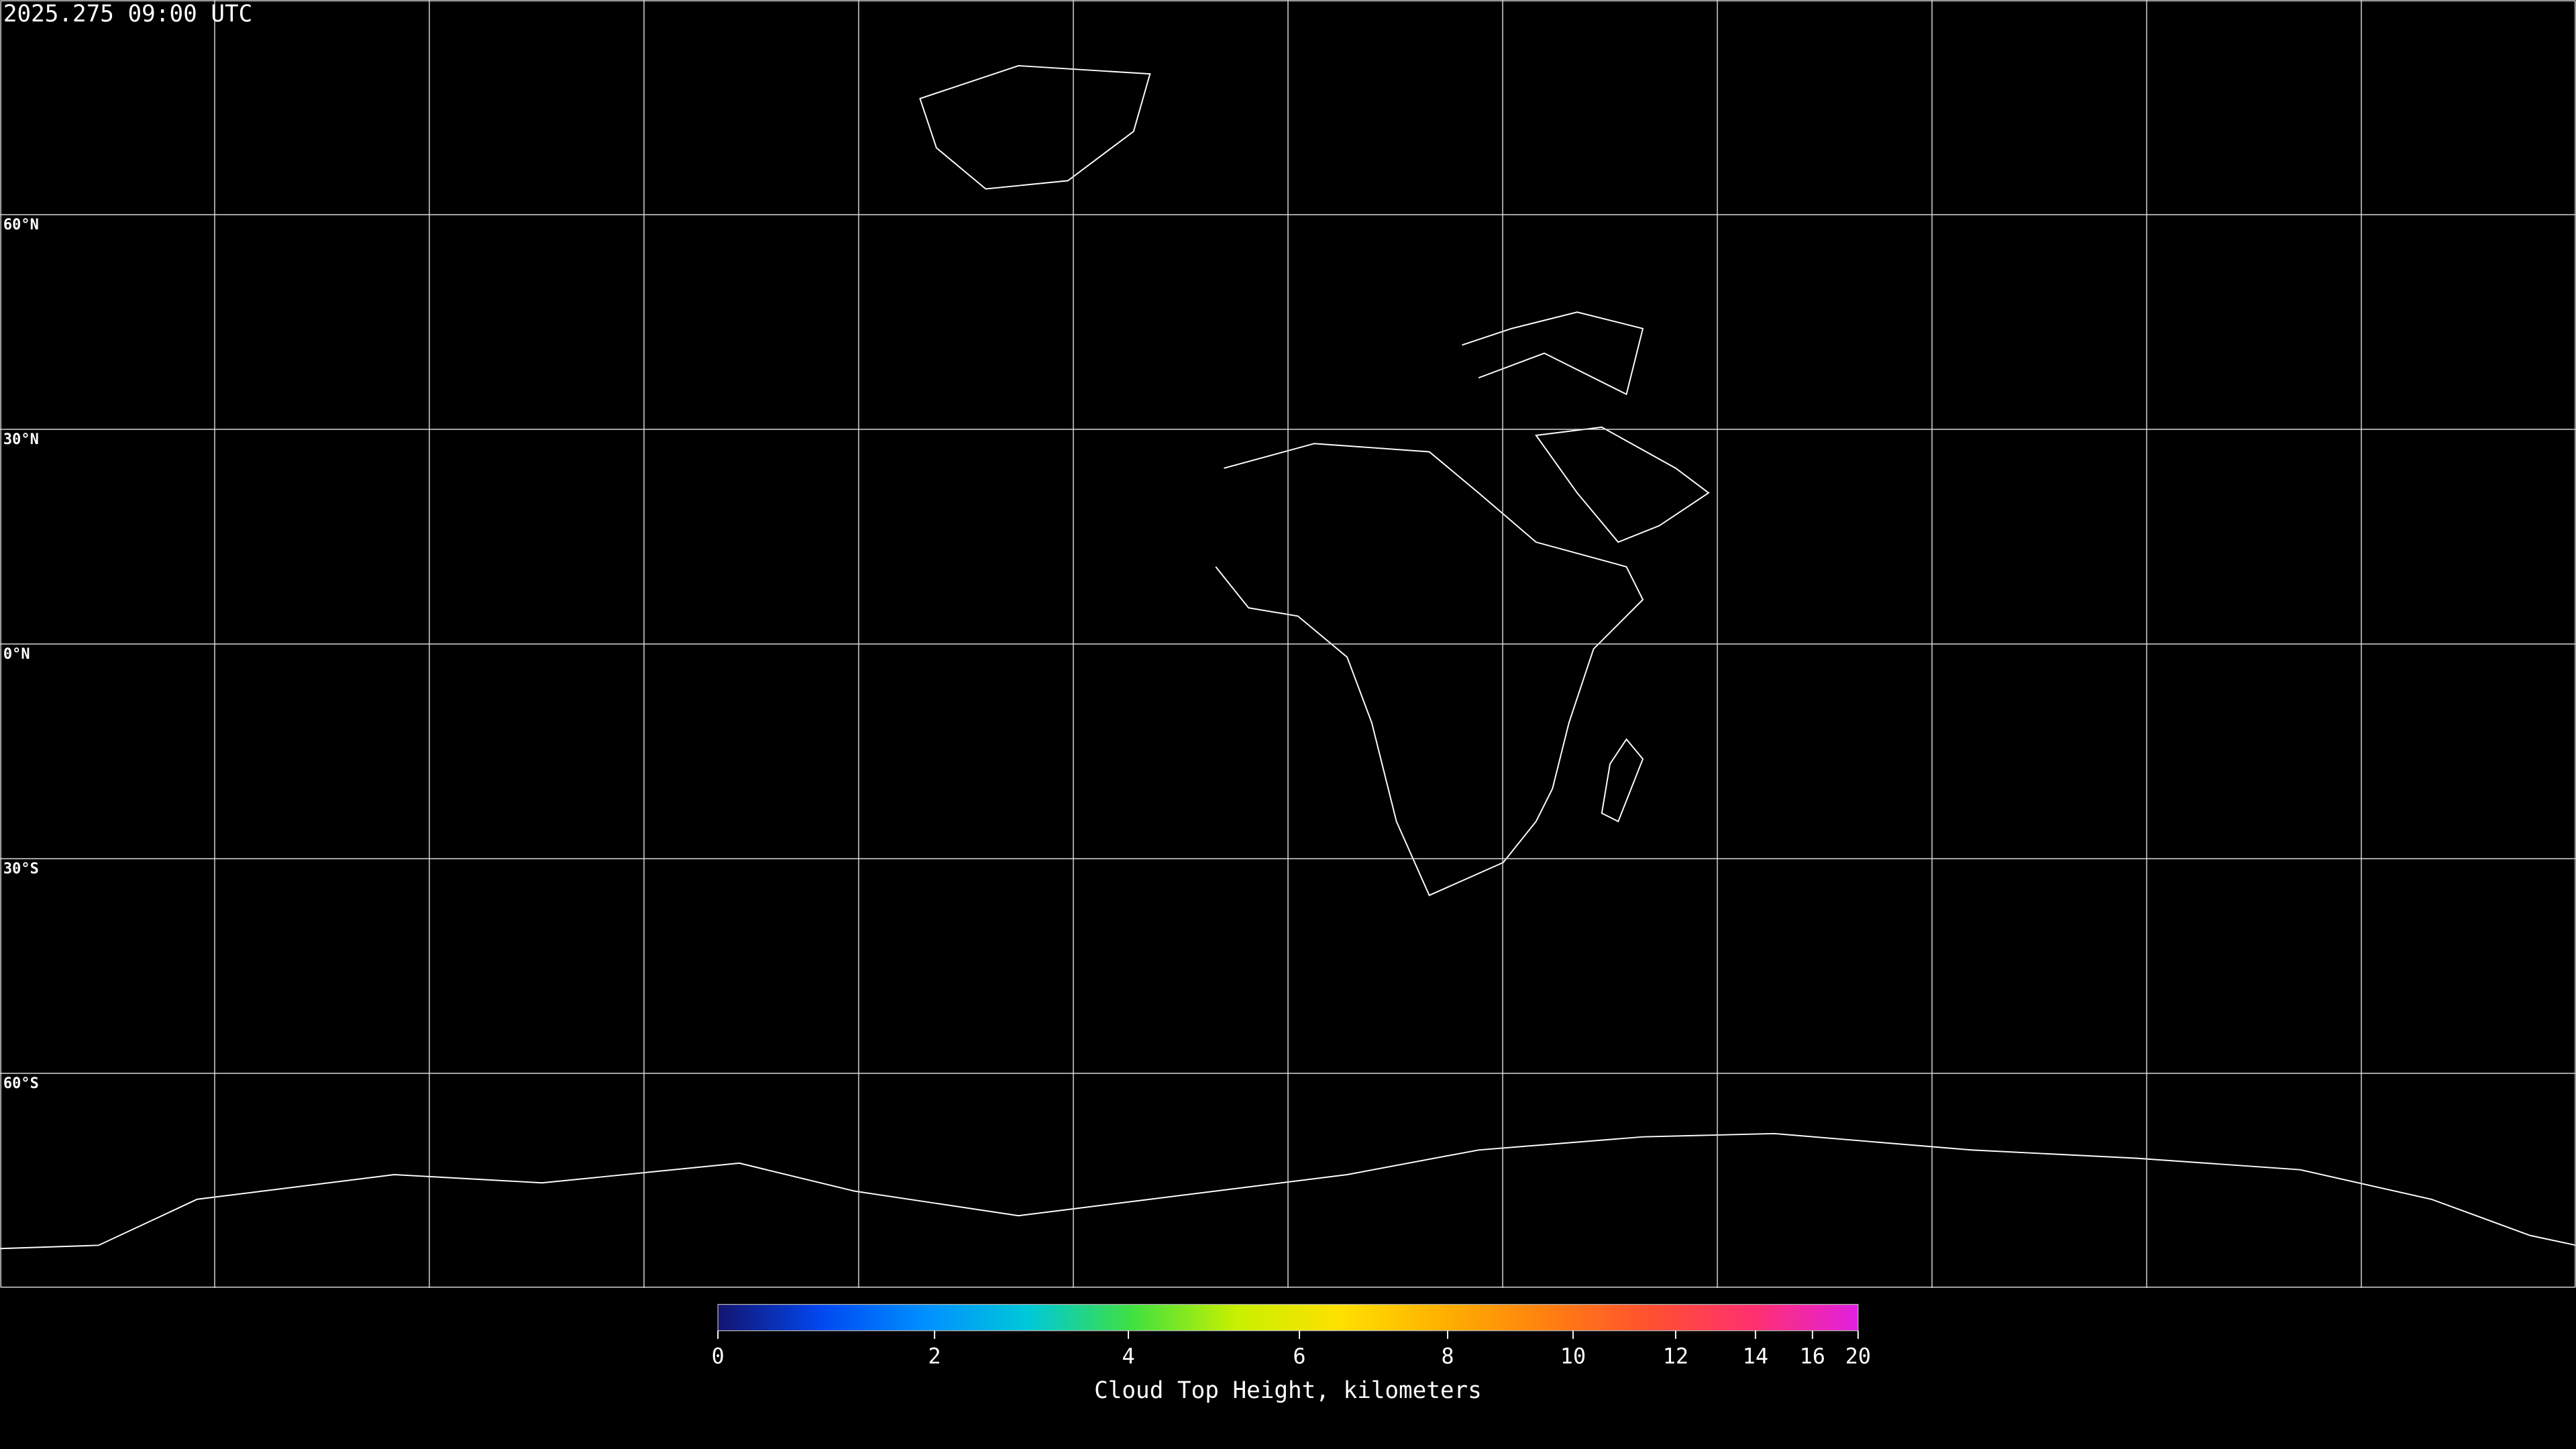 The image size is (2576, 1449). What do you see at coordinates (1288, 1317) in the screenshot?
I see `colorbar` at bounding box center [1288, 1317].